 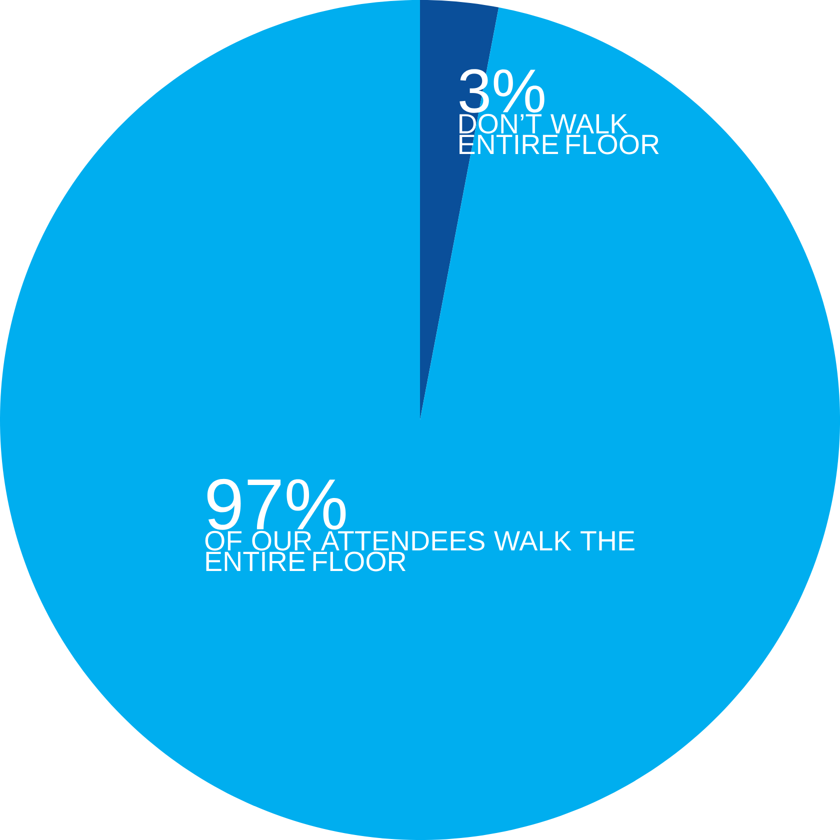 I want to click on slice-label: OF OUR ATTENDEES WALK THE ENTIRE FLOOR, so click(x=419, y=551).